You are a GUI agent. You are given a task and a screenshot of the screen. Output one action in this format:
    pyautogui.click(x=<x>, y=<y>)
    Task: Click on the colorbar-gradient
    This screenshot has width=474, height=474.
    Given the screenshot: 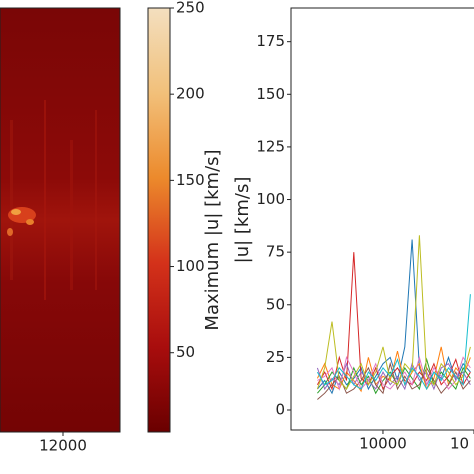 What is the action you would take?
    pyautogui.click(x=159, y=220)
    